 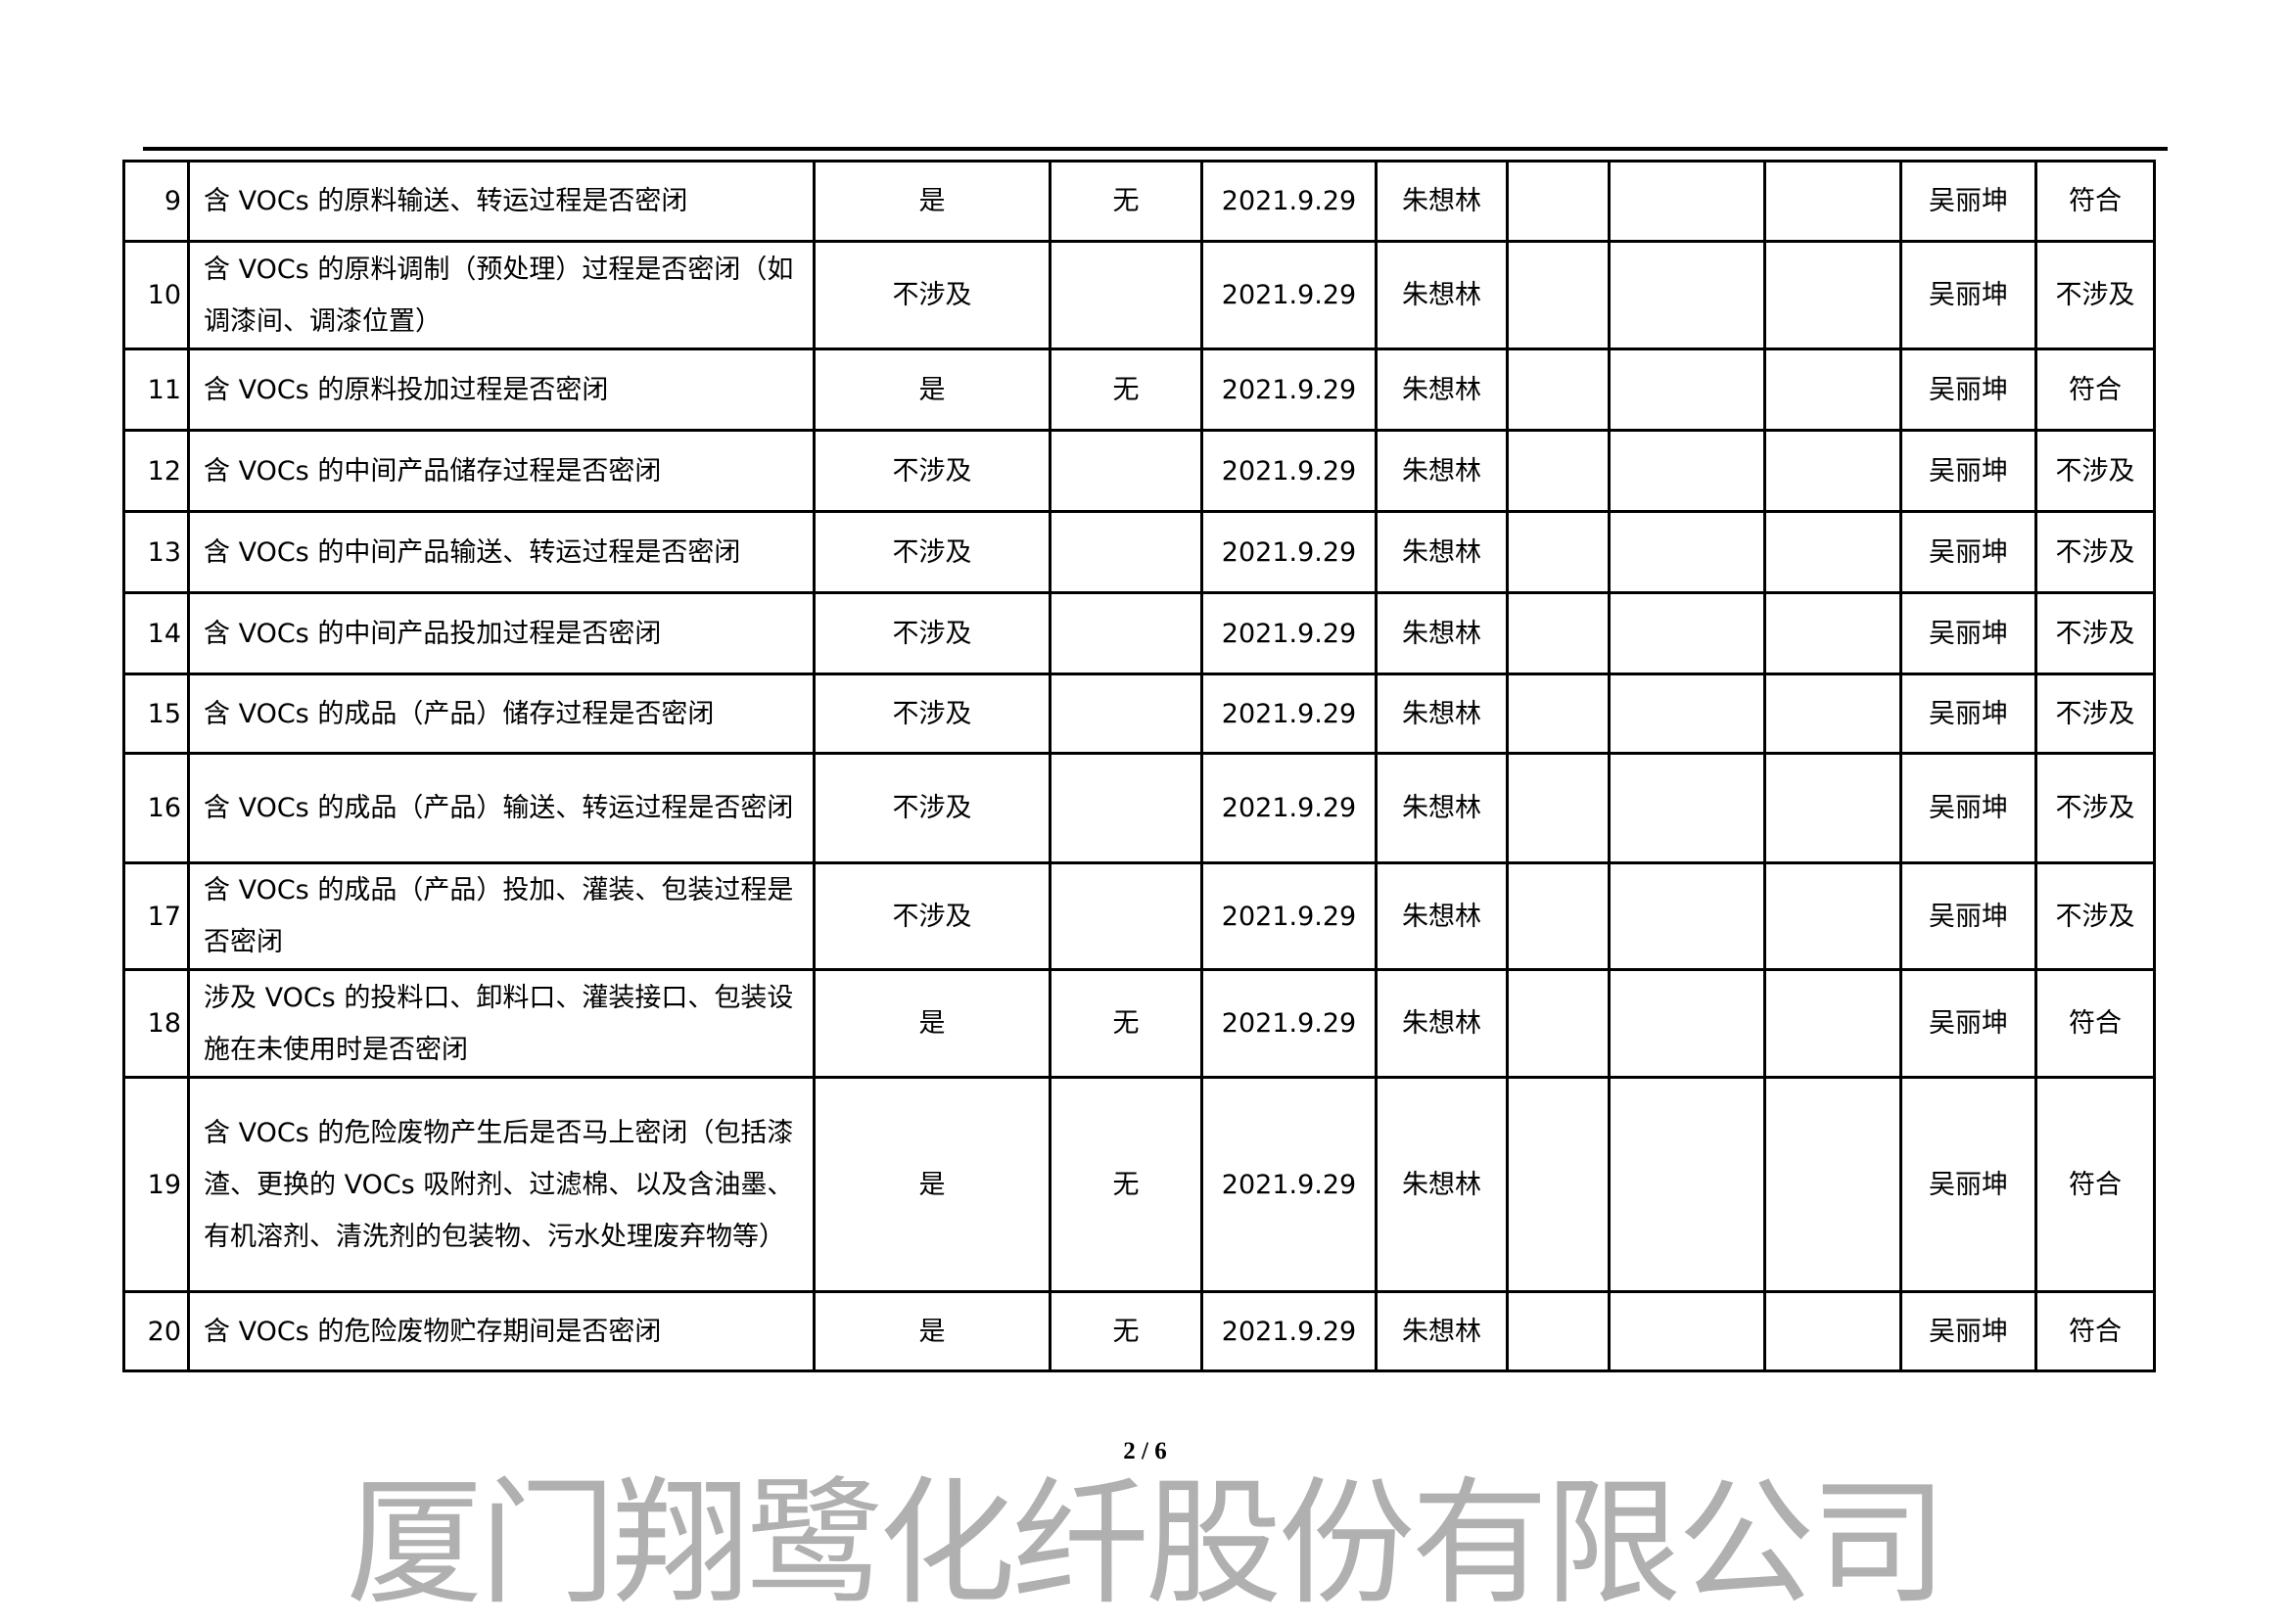 I want to click on check-item: 含 VOCs 的成品（产品）投加、灌装、包装过程是否密闭, so click(x=501, y=916).